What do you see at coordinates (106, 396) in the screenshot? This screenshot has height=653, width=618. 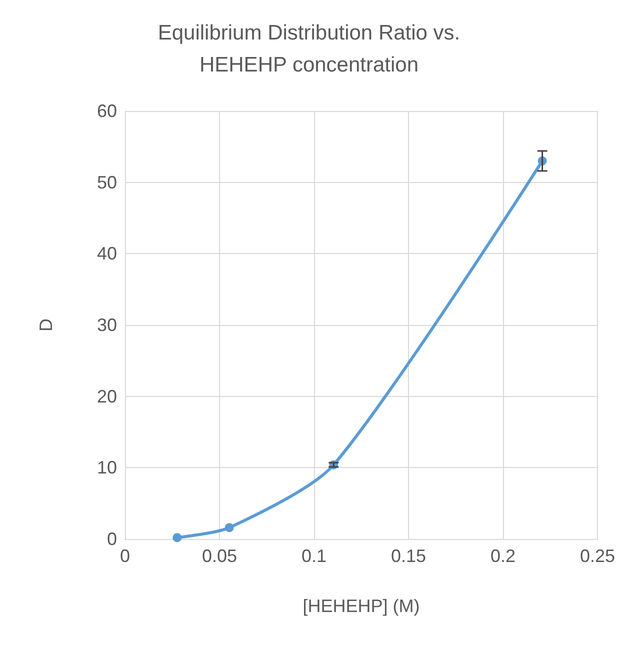 I see `y-tick-label: 20` at bounding box center [106, 396].